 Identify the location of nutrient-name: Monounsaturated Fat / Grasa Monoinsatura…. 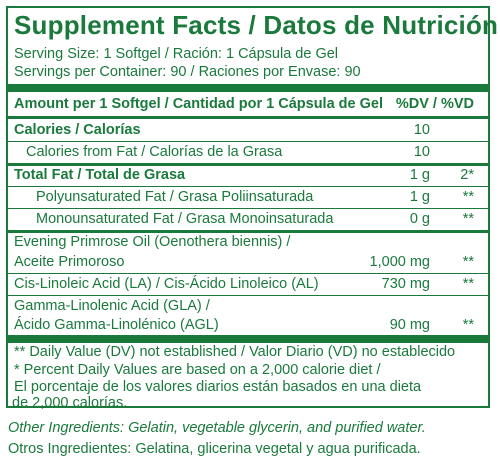
(185, 219).